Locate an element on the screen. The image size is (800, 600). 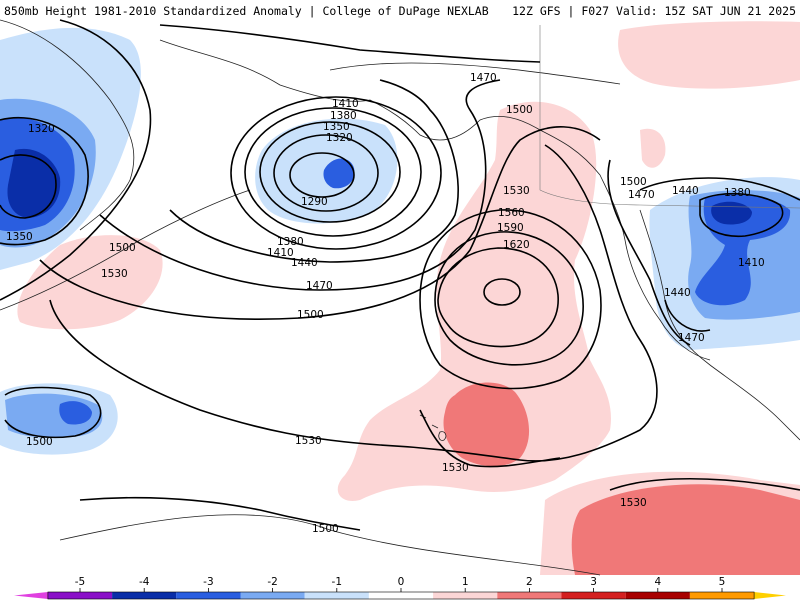
anomaly-hawaii-high-medium is located at coordinates (486, 424).